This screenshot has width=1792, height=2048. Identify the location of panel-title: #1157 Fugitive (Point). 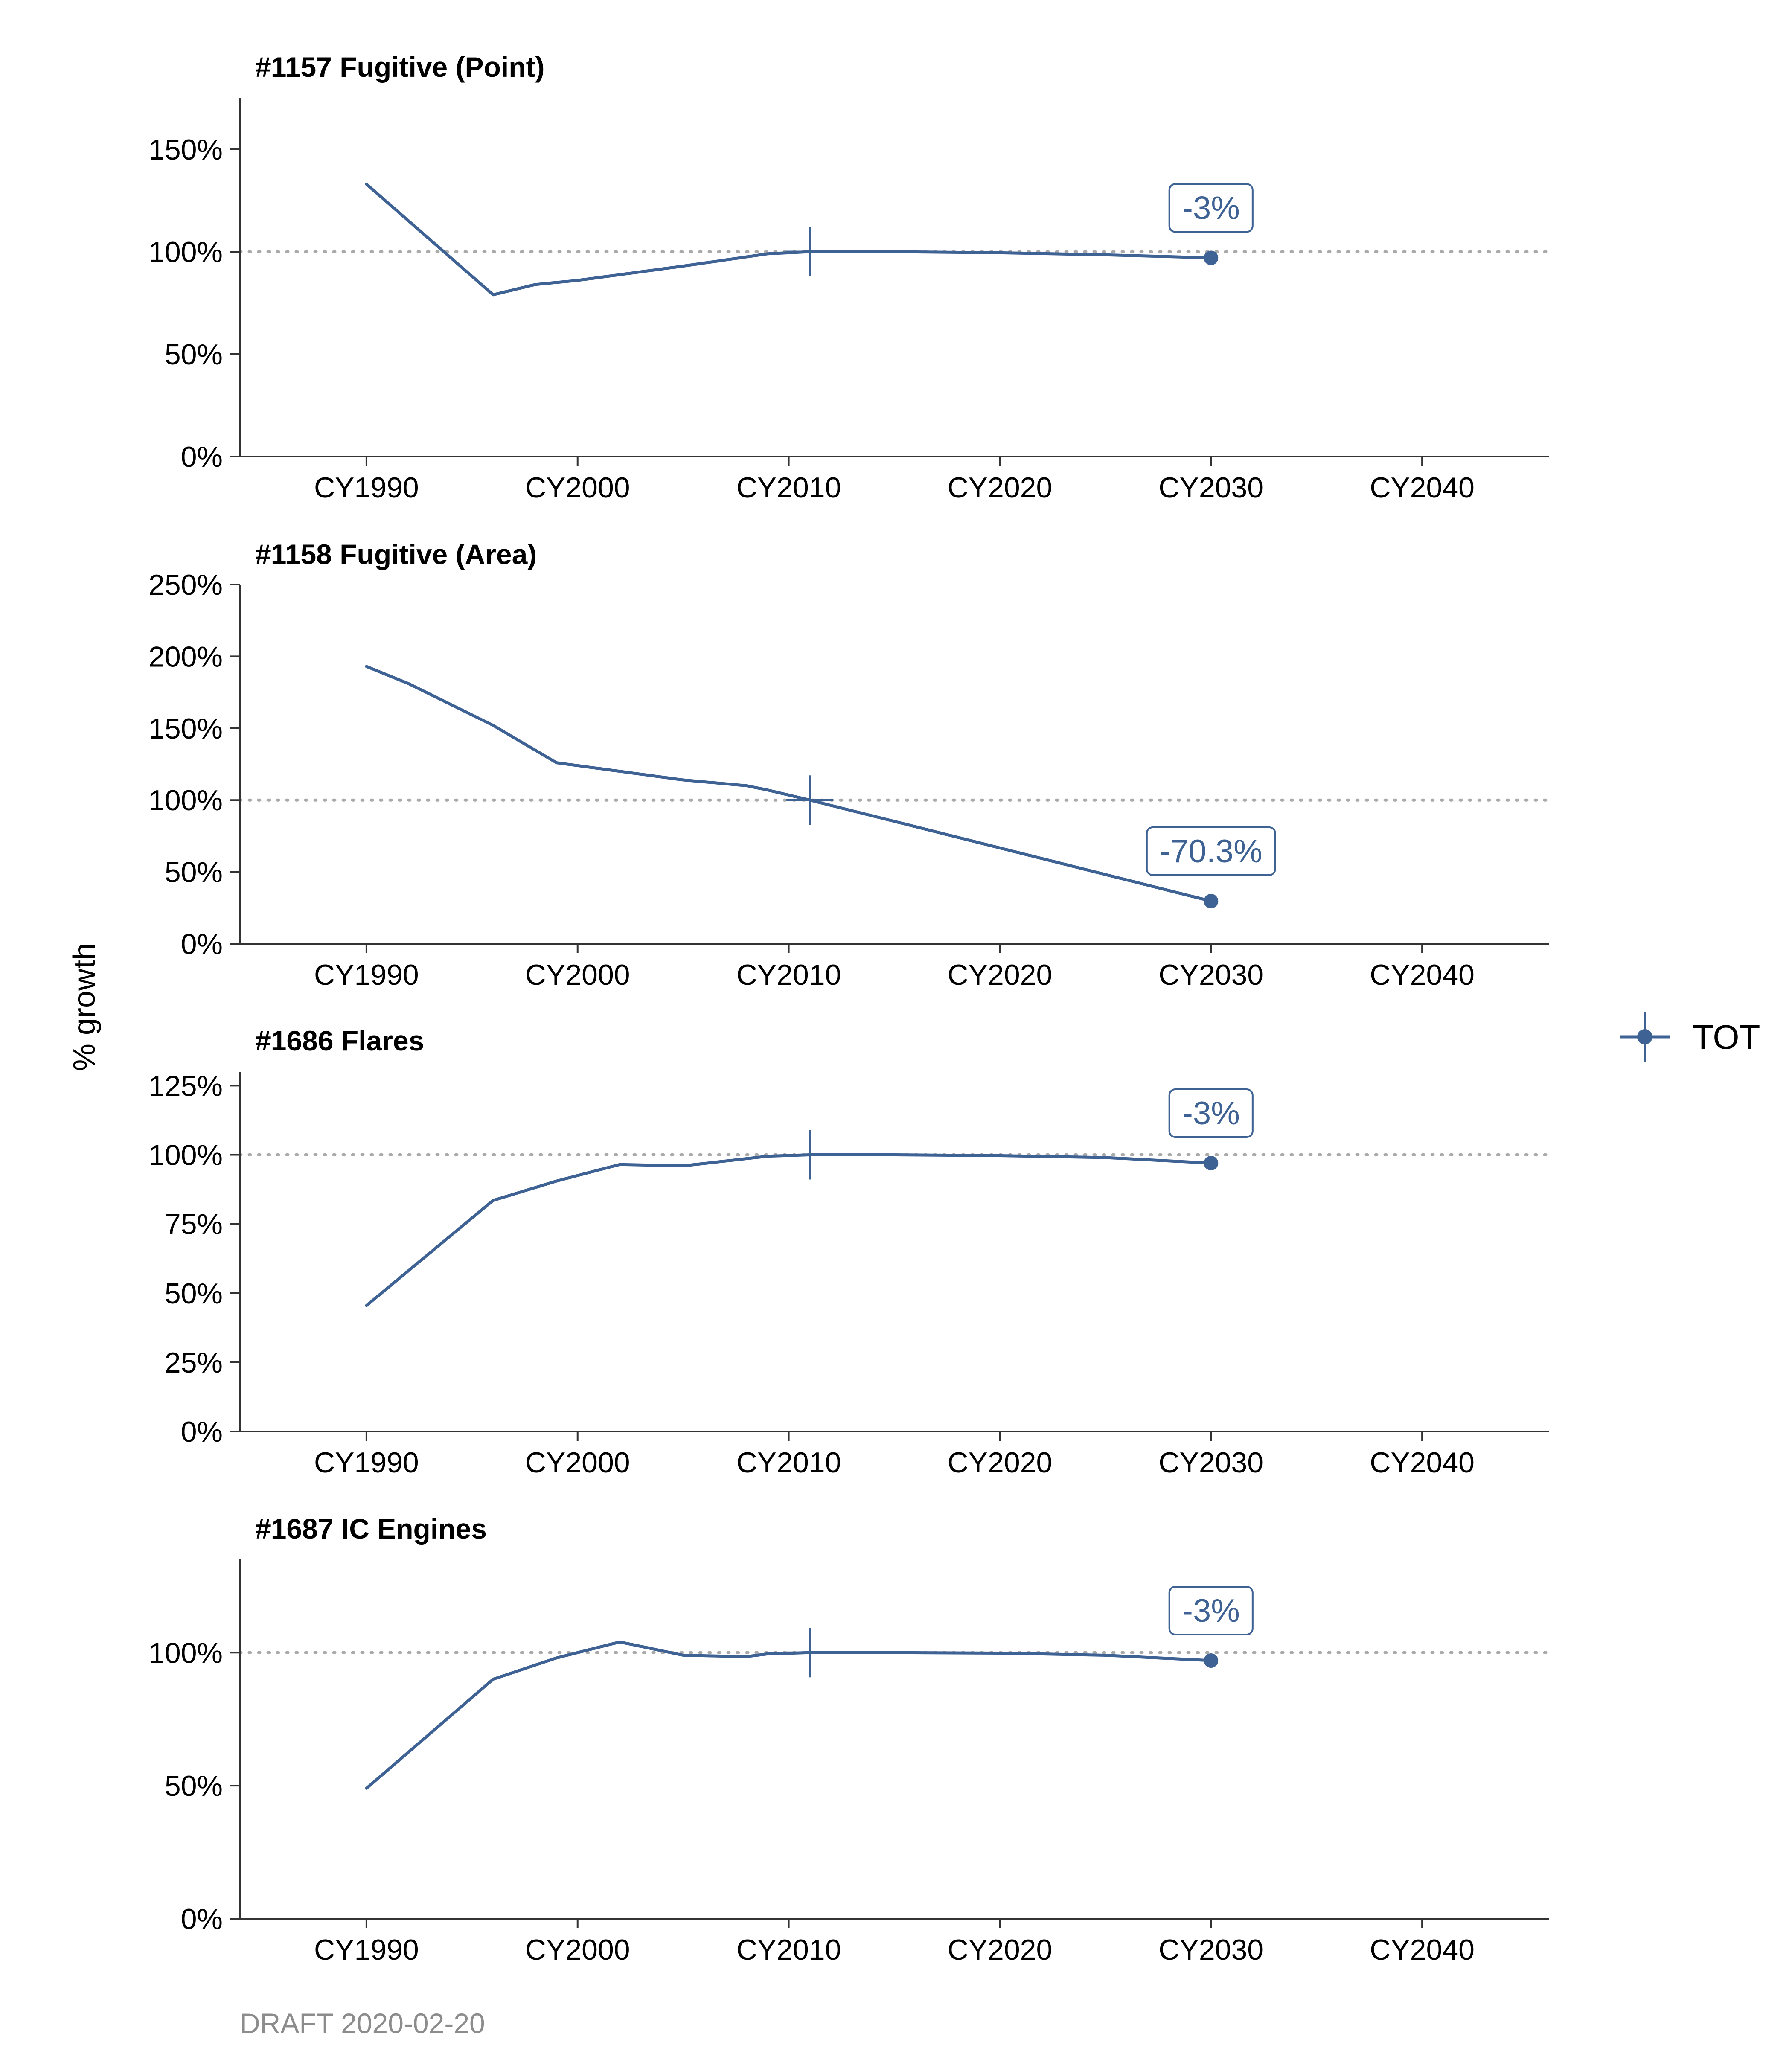
(400, 67).